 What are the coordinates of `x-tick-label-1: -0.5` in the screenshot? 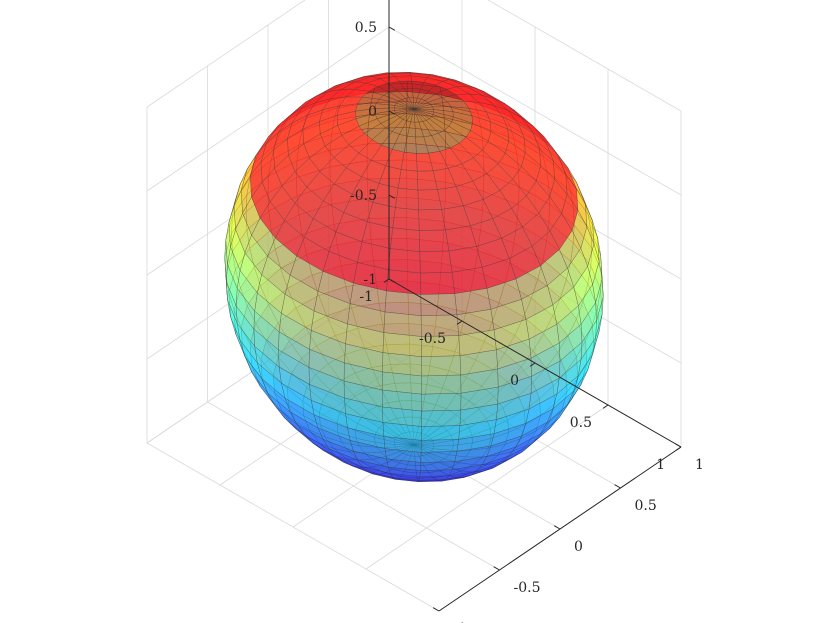 It's located at (432, 339).